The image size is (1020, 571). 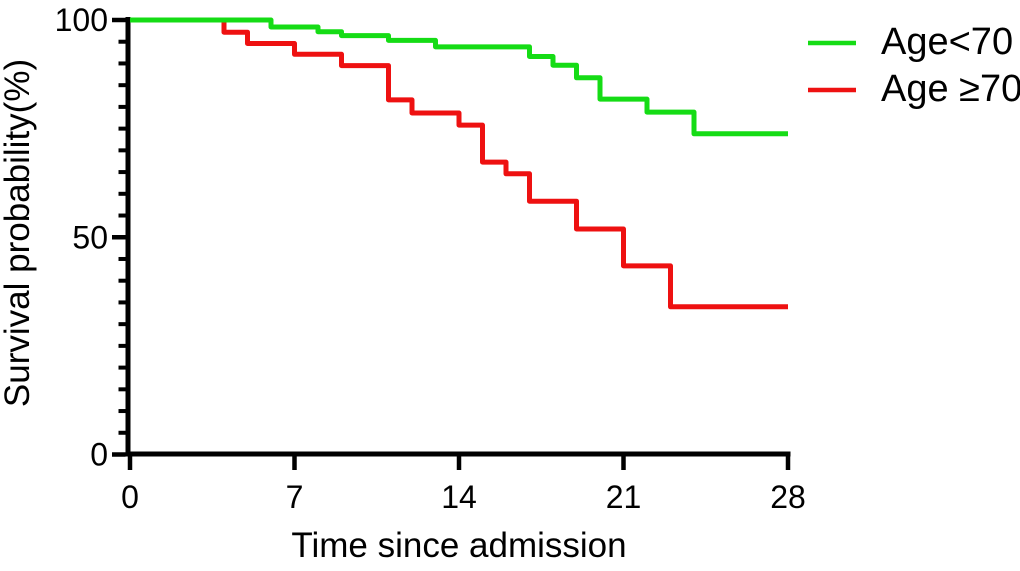 I want to click on y-tick-label-0: 0, so click(x=99, y=455).